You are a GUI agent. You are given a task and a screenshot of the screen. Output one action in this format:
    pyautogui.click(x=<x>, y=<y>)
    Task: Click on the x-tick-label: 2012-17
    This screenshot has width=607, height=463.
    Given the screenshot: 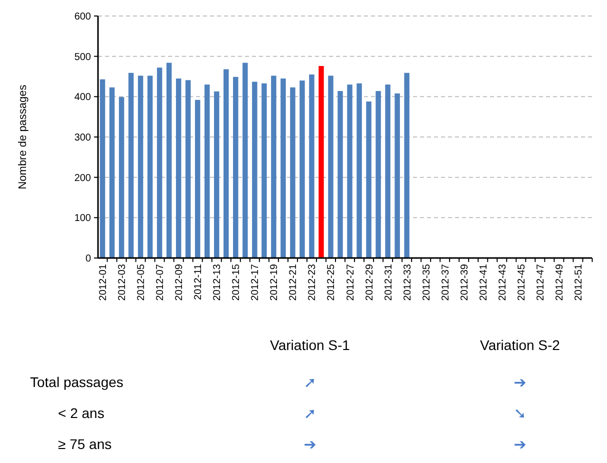 What is the action you would take?
    pyautogui.click(x=256, y=282)
    